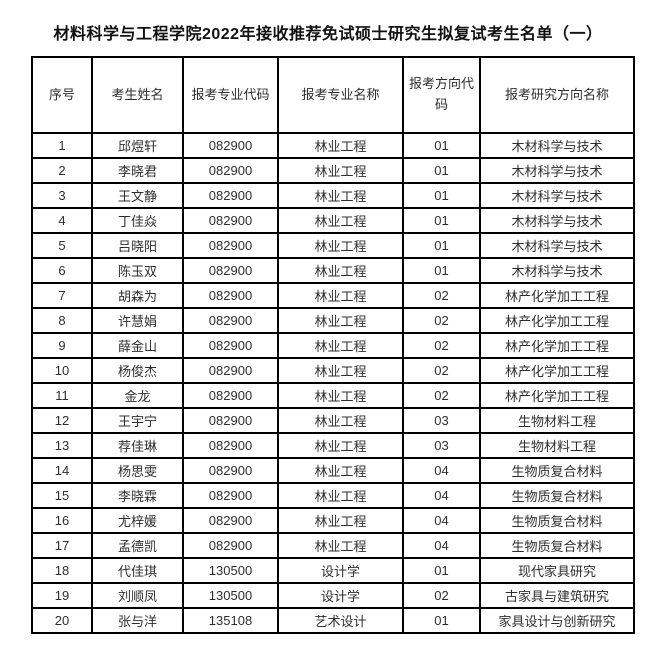 This screenshot has width=656, height=656. I want to click on table-row: 4 丁佳焱 082900 林业工程 01 木材科学与技术, so click(333, 220).